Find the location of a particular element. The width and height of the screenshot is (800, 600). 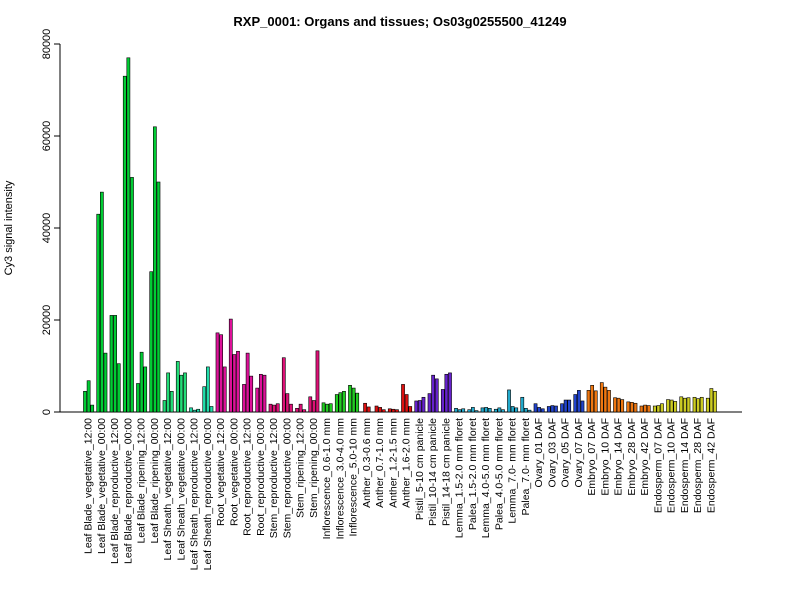

category-label: Ovary_05 DAF is located at coordinates (566, 452).